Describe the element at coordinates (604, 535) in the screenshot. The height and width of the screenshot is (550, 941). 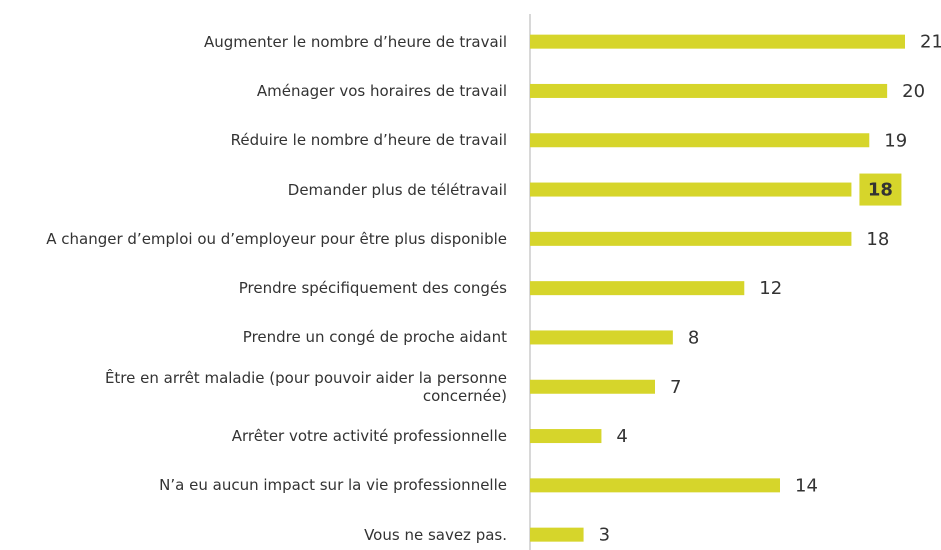
I see `value-label: 3` at that location.